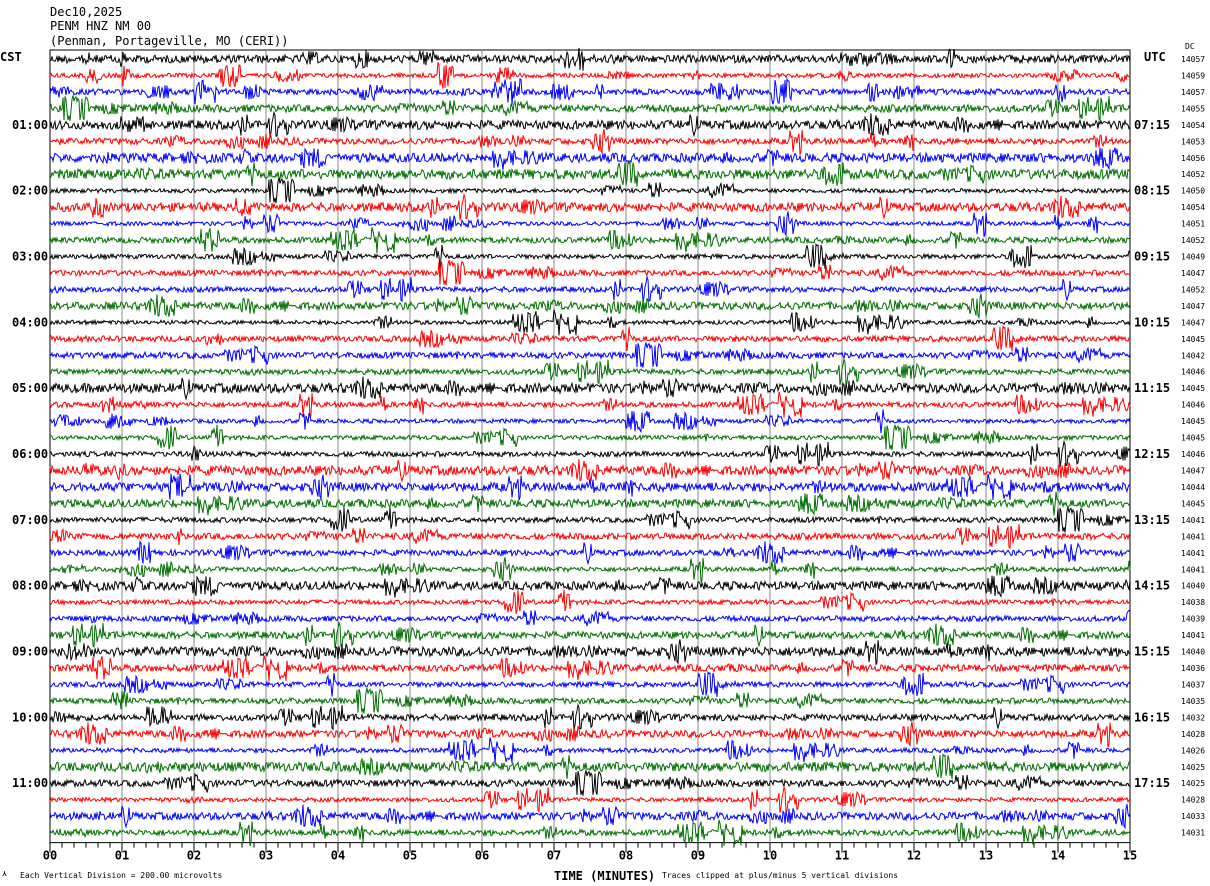  I want to click on dc-offset-label: 14035, so click(1193, 701).